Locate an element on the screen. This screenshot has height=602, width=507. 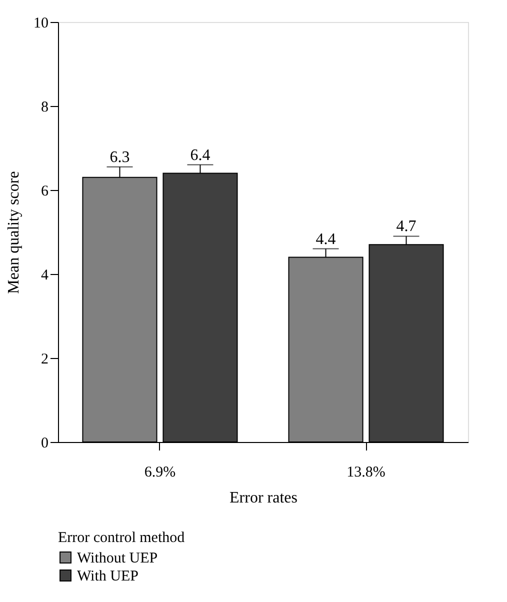
y-tick-label: 0 is located at coordinates (44, 444).